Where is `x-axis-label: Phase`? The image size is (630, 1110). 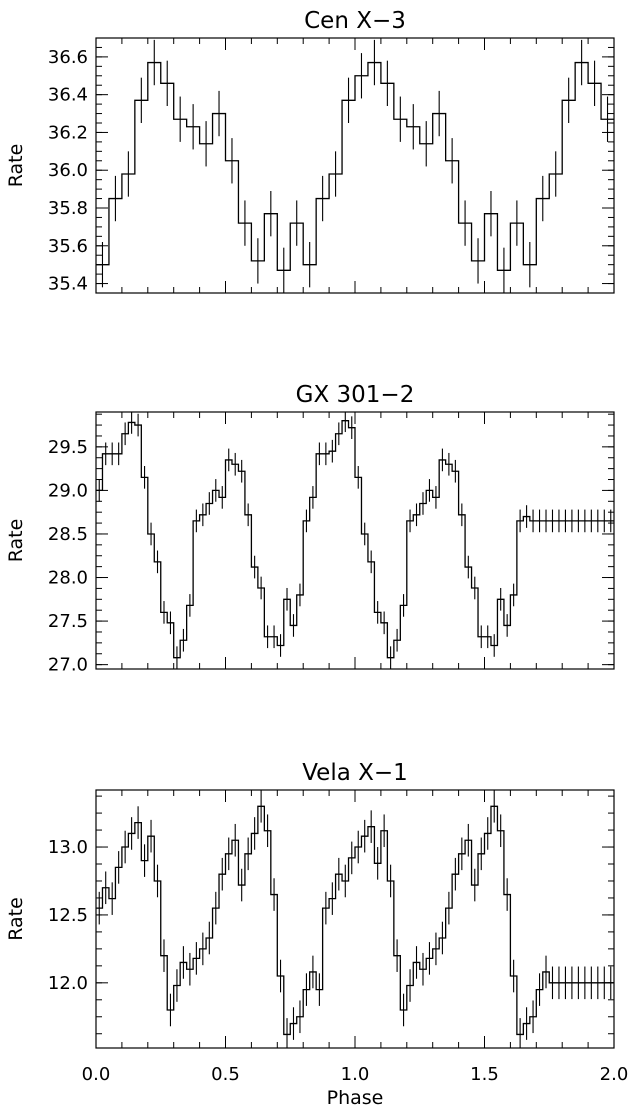 x-axis-label: Phase is located at coordinates (355, 1098).